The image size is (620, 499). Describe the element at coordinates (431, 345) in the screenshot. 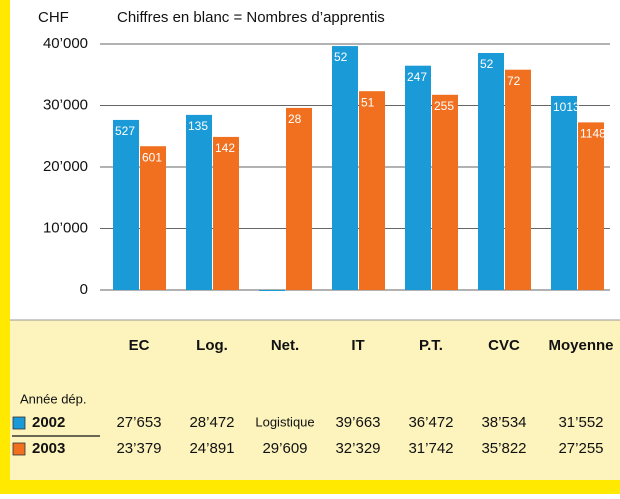

I see `x-tick-label: P.T.` at that location.